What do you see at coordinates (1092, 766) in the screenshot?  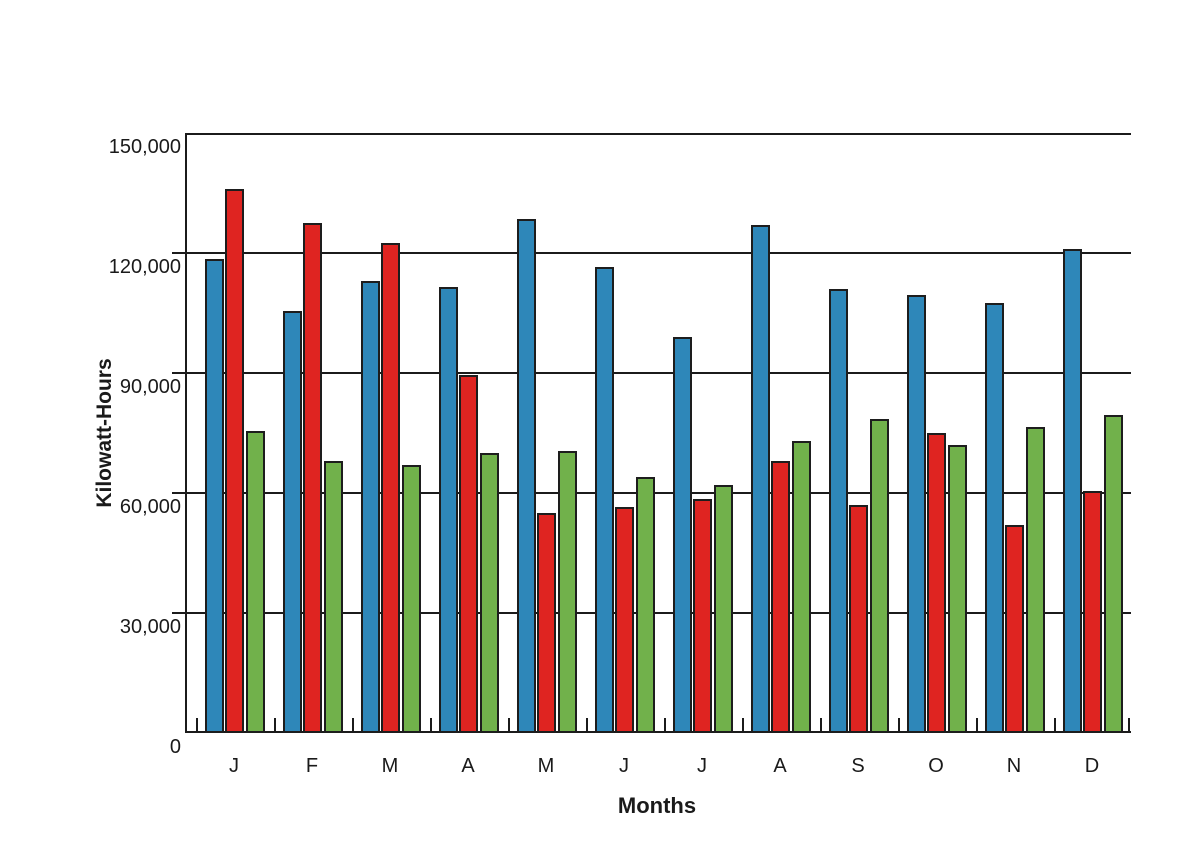 I see `x-tick-label-12-D: D` at bounding box center [1092, 766].